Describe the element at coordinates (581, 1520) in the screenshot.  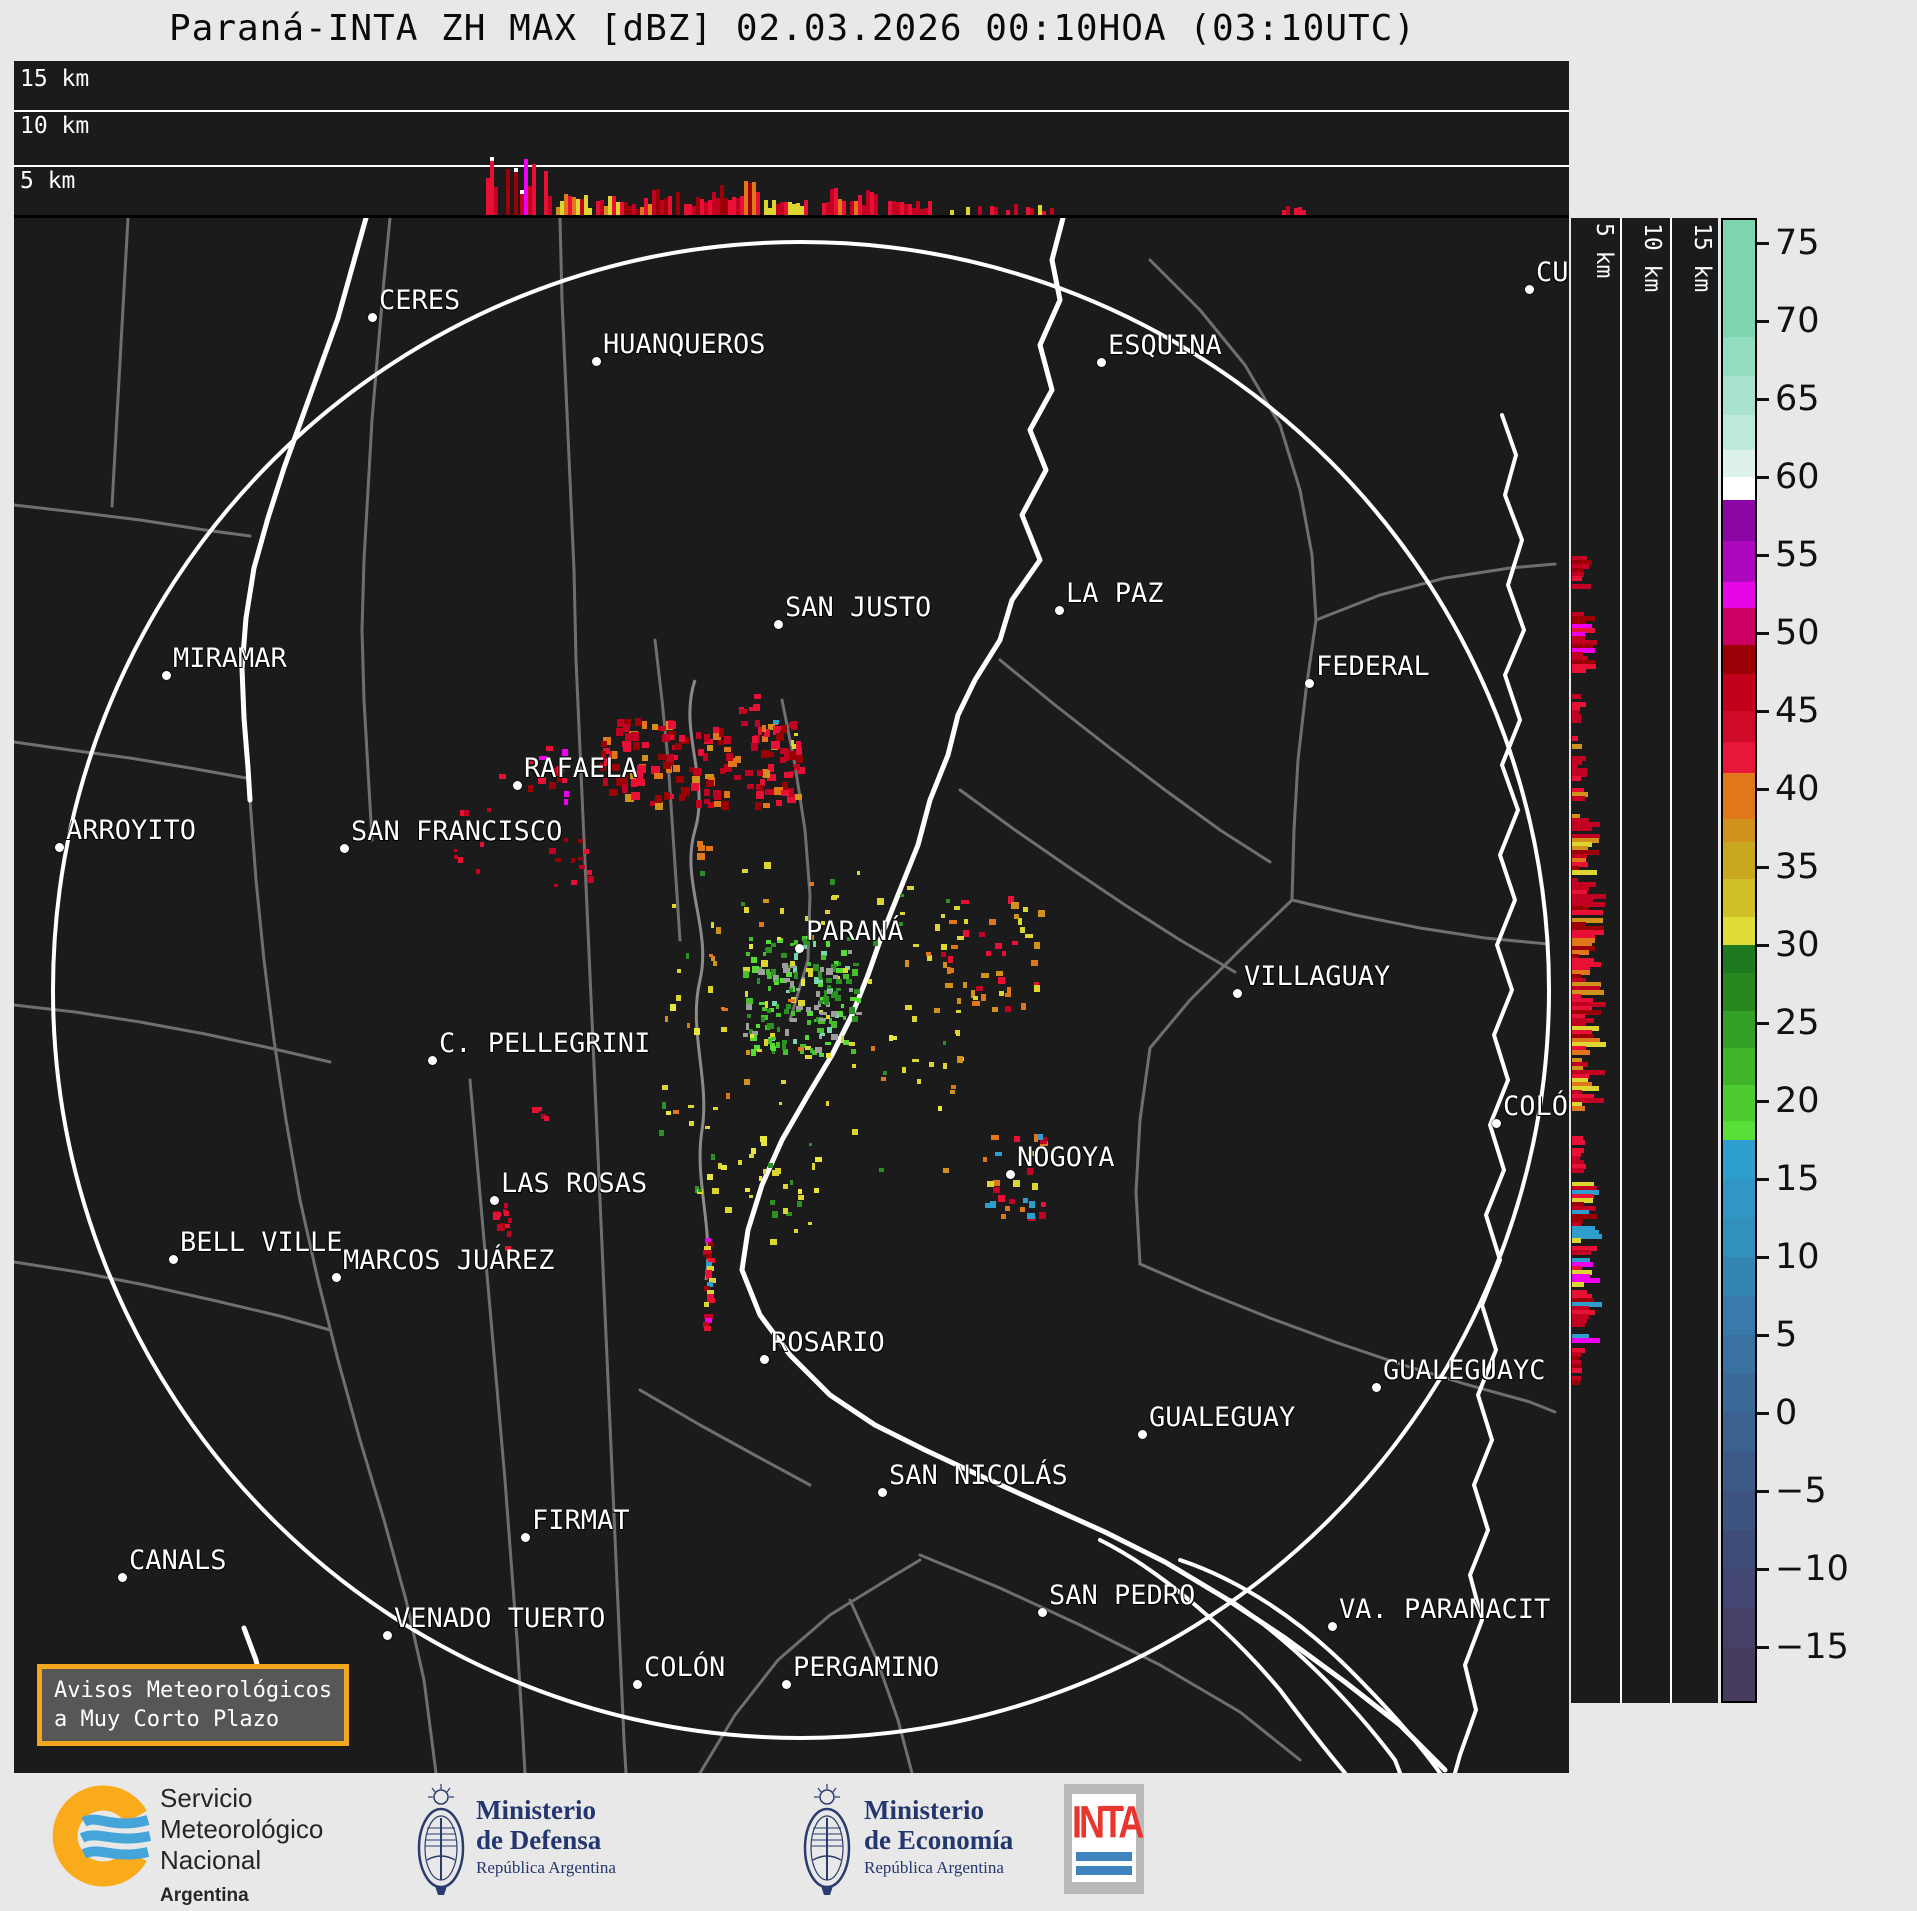
I see `city-label: FIRMAT` at that location.